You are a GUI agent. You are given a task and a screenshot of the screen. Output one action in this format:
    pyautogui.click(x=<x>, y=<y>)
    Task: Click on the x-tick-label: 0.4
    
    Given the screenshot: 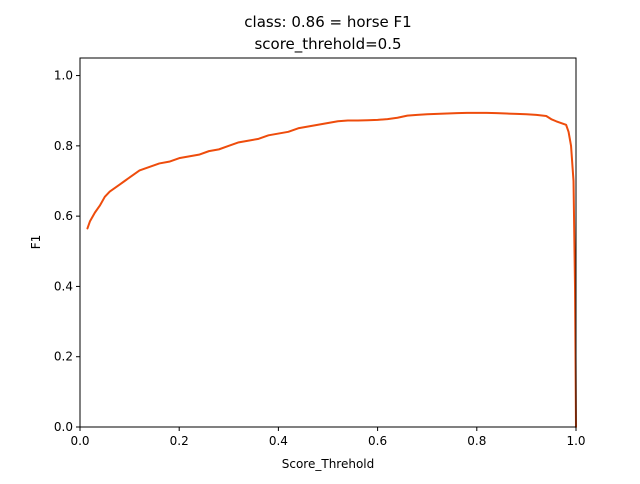 What is the action you would take?
    pyautogui.click(x=278, y=441)
    